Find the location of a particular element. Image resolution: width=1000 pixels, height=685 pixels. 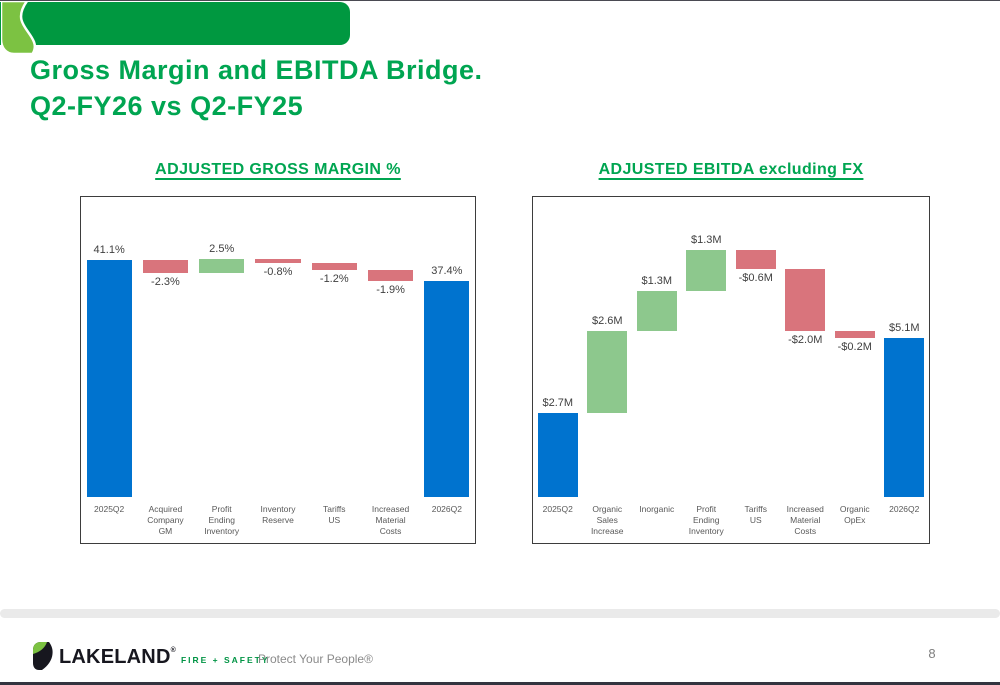

ebitda-chart-title: ADJUSTED EBITDA excluding FX is located at coordinates (731, 169).